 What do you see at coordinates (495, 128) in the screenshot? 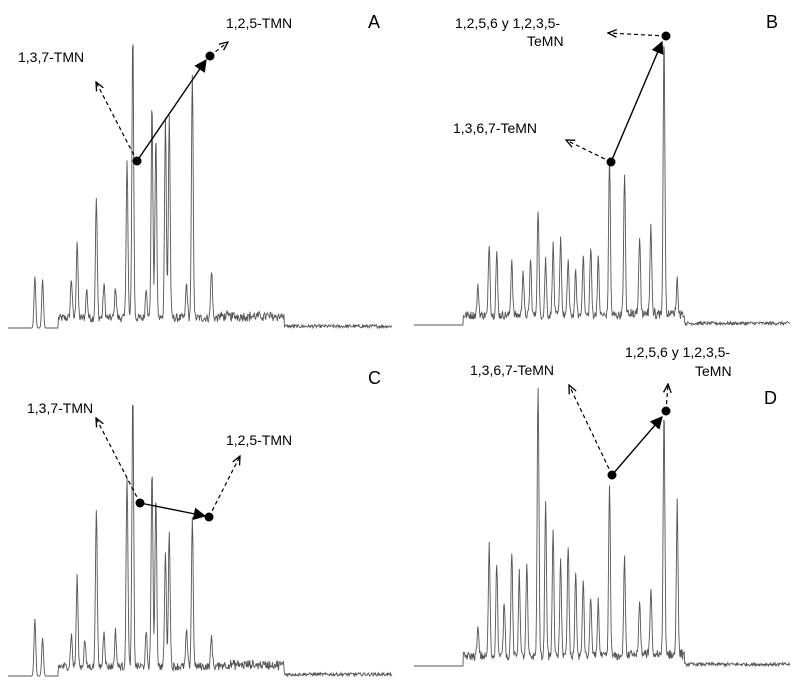
I see `peak-label-b-1: 1,3,6,7-TeMN` at bounding box center [495, 128].